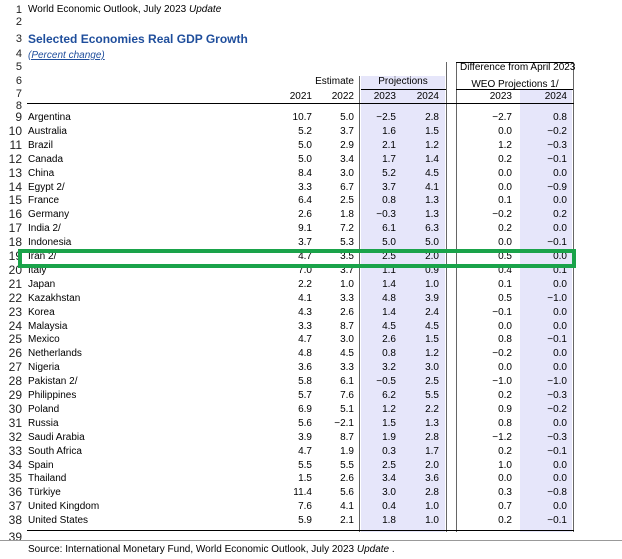 This screenshot has height=559, width=622. I want to click on country-name: South Africa, so click(55, 451).